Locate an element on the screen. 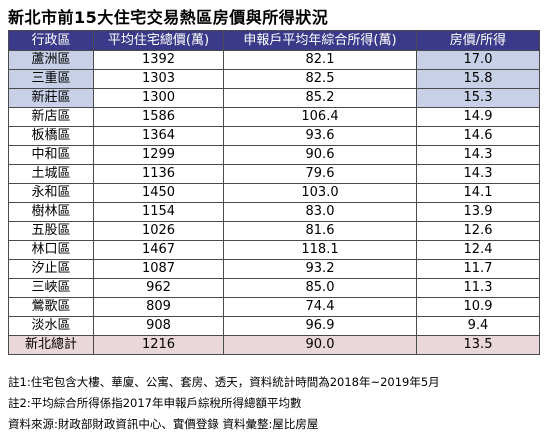  total-cell-avg-price: 1216 is located at coordinates (158, 345).